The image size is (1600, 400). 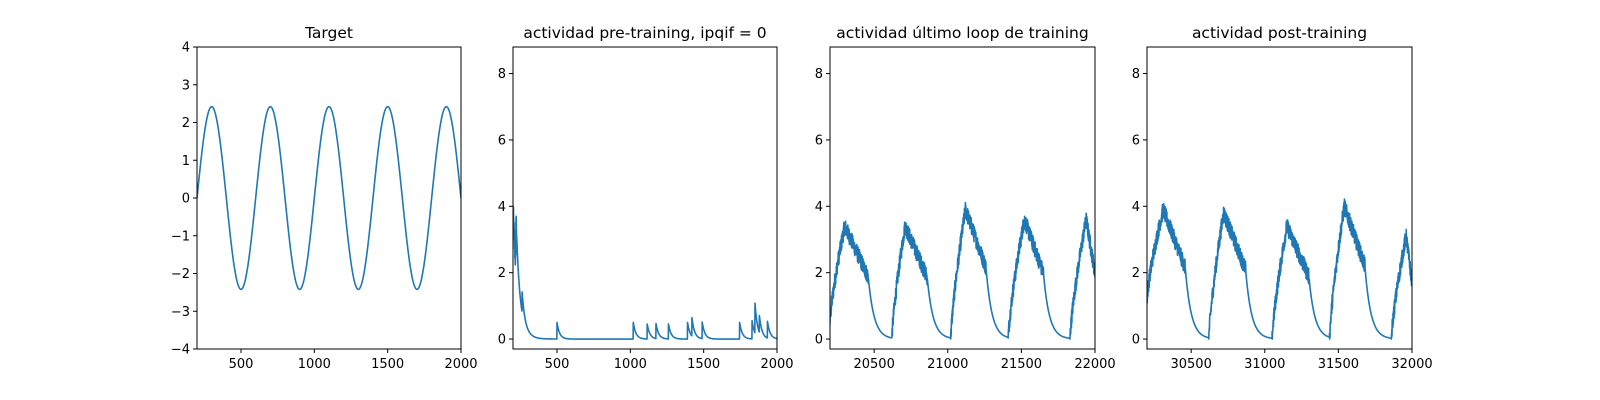 I want to click on y-tick-label: 3, so click(x=186, y=85).